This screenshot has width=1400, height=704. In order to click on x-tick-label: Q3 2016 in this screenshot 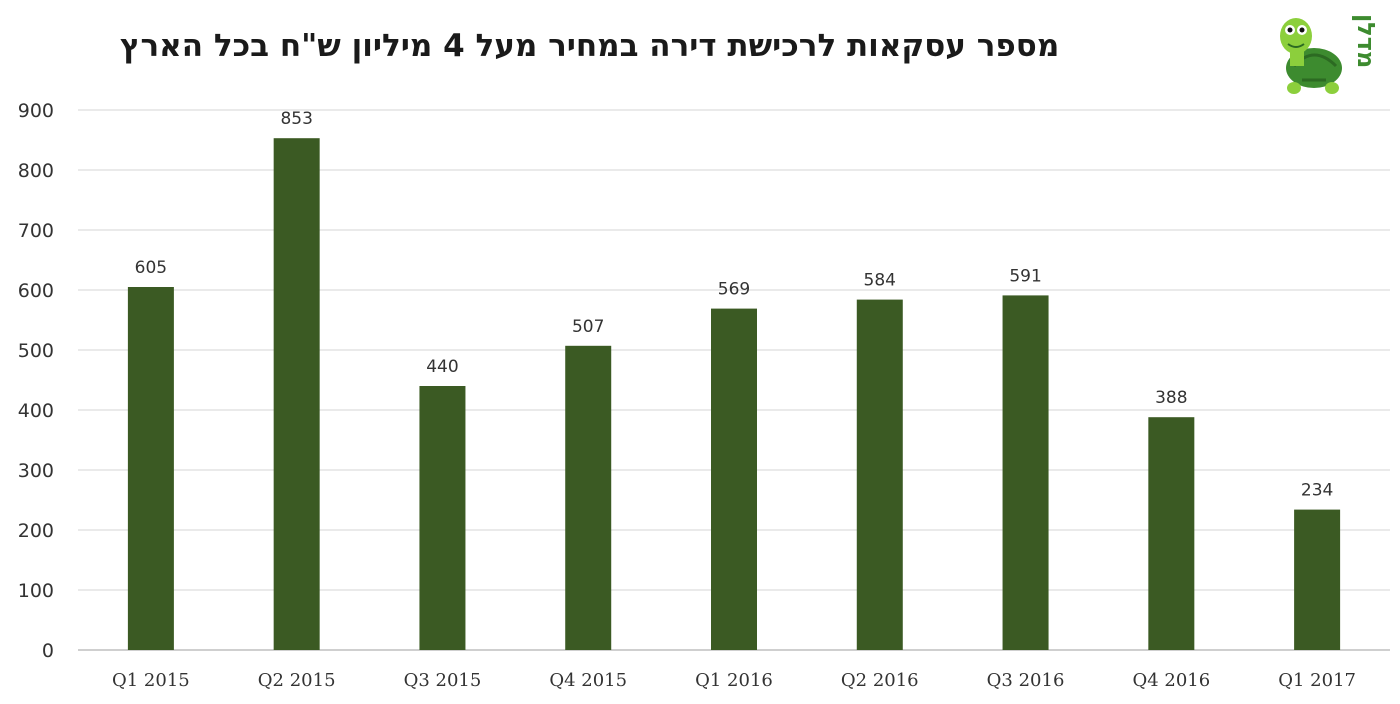, I will do `click(1026, 680)`.